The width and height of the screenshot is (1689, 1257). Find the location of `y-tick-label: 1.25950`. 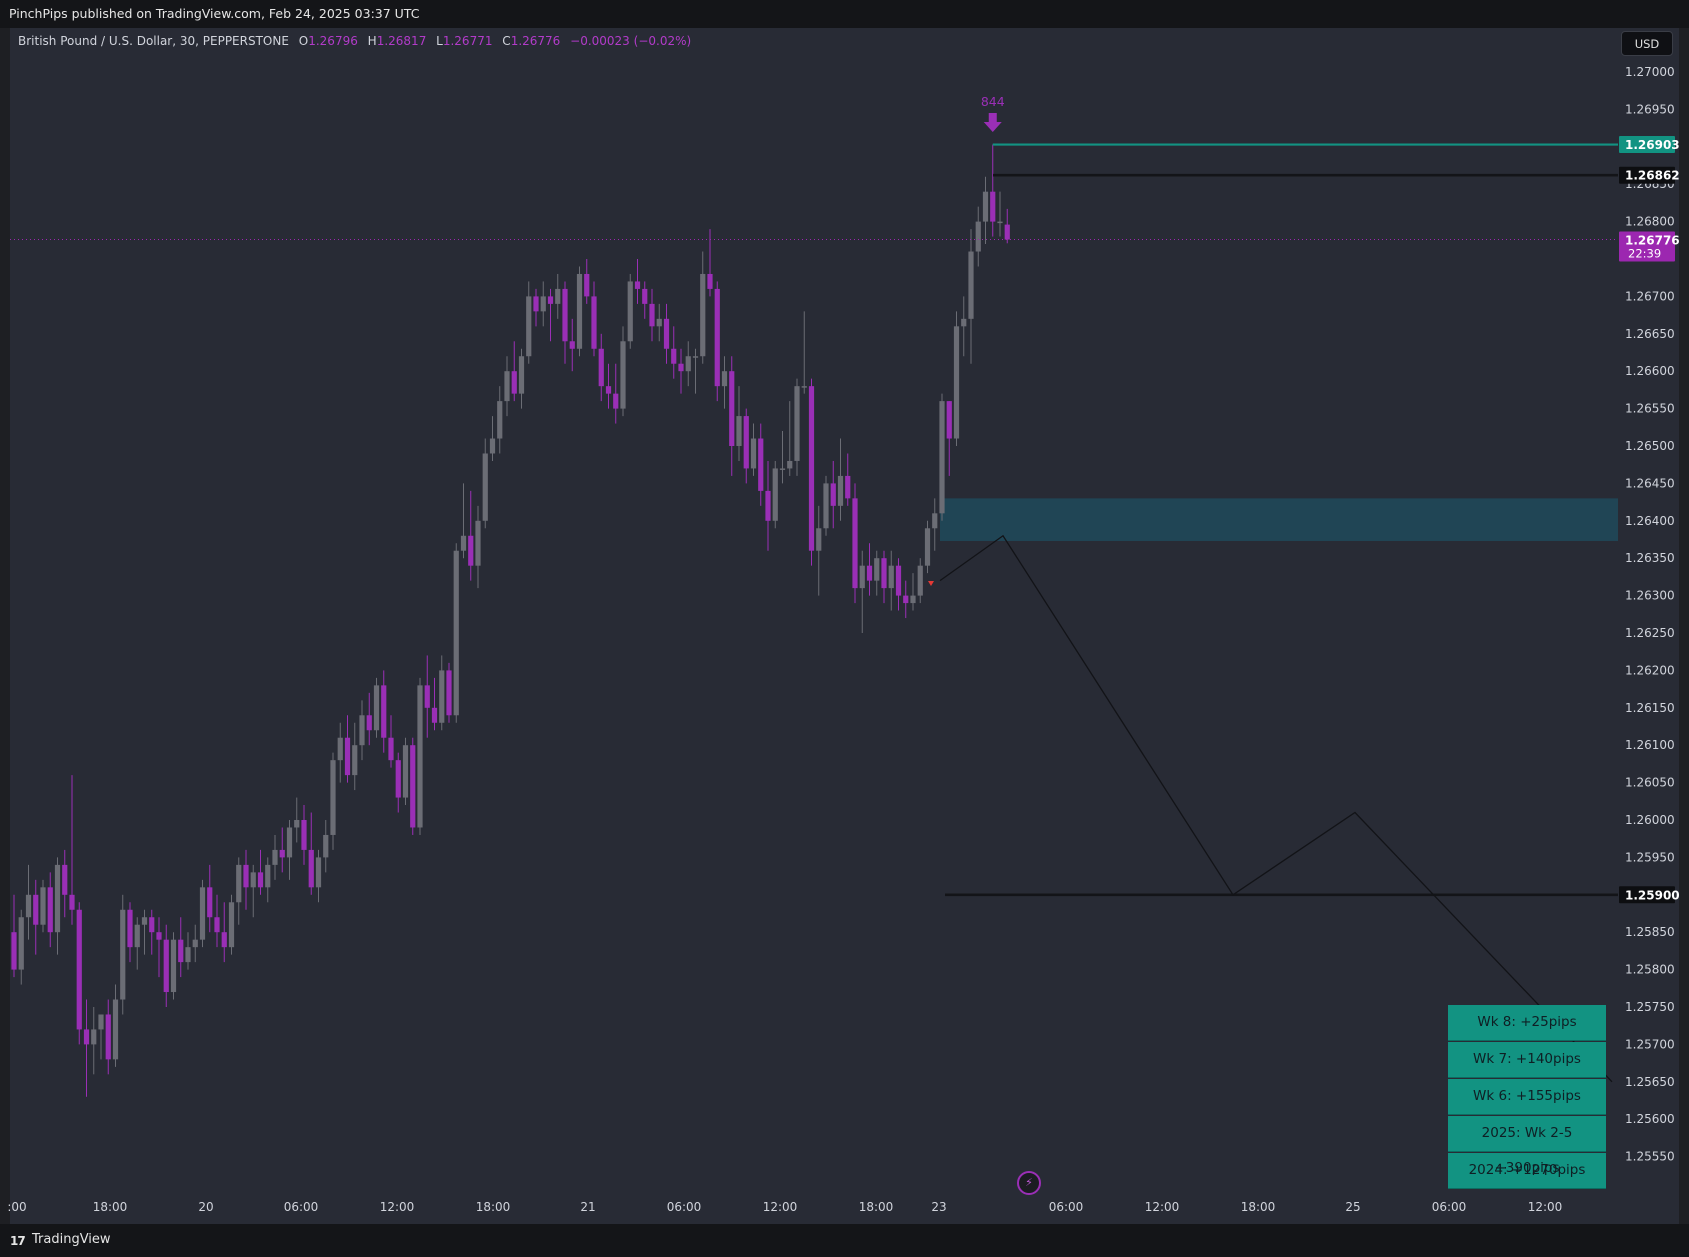

y-tick-label: 1.25950 is located at coordinates (1650, 857).